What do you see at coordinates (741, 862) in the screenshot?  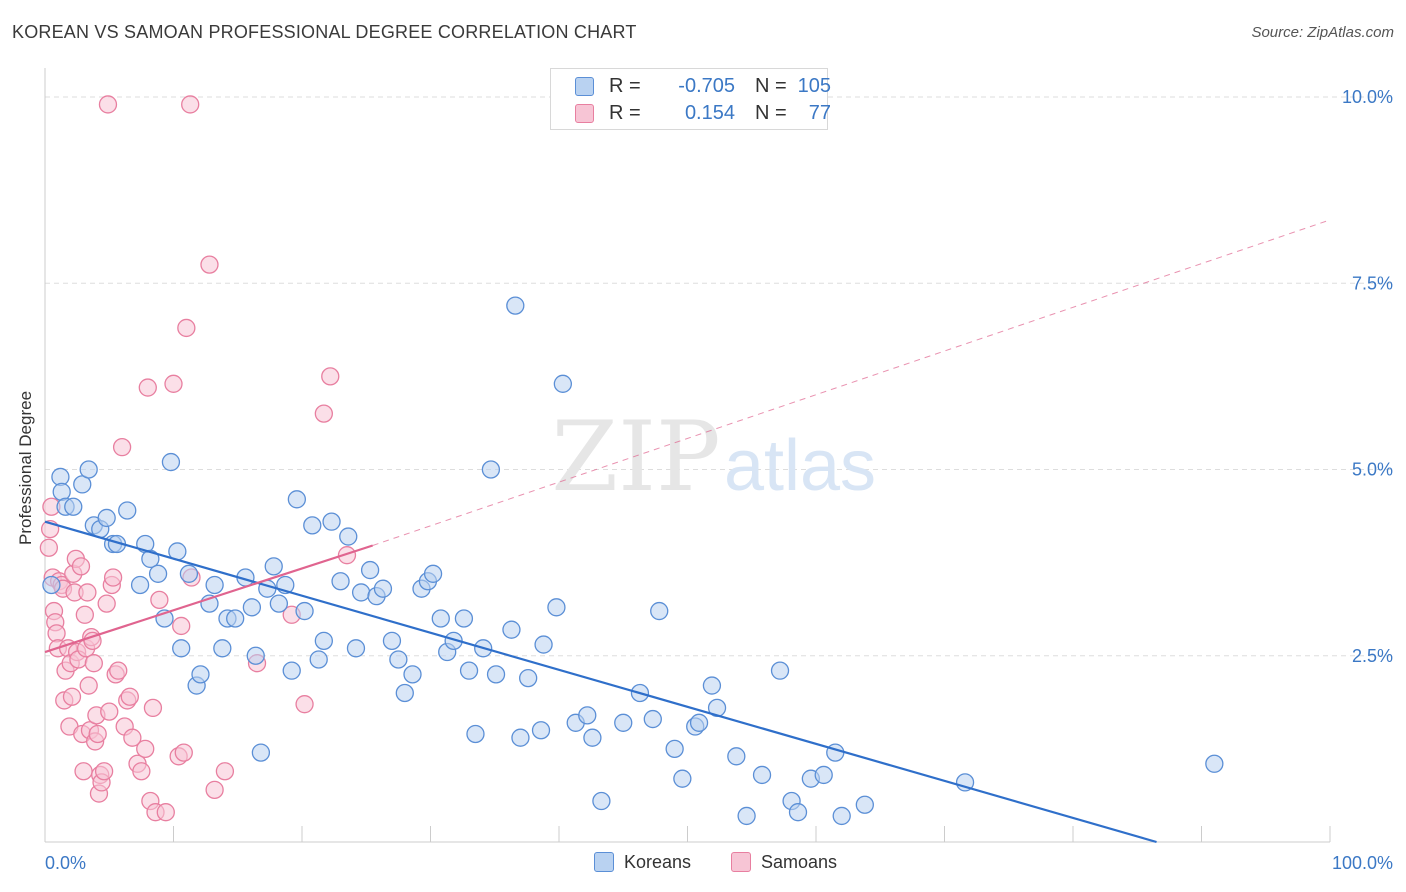 I see `samoans-swatch` at bounding box center [741, 862].